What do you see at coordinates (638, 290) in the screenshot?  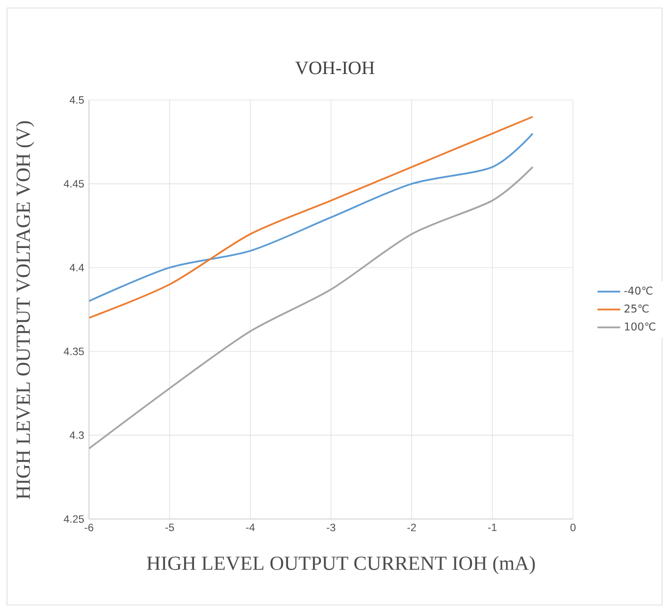 I see `legend-label: -40℃` at bounding box center [638, 290].